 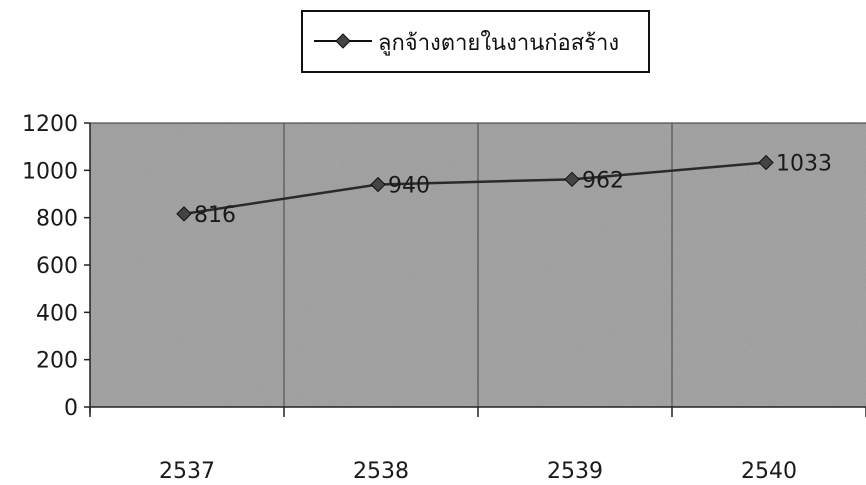 I want to click on y-tick-label: 0, so click(x=71, y=408).